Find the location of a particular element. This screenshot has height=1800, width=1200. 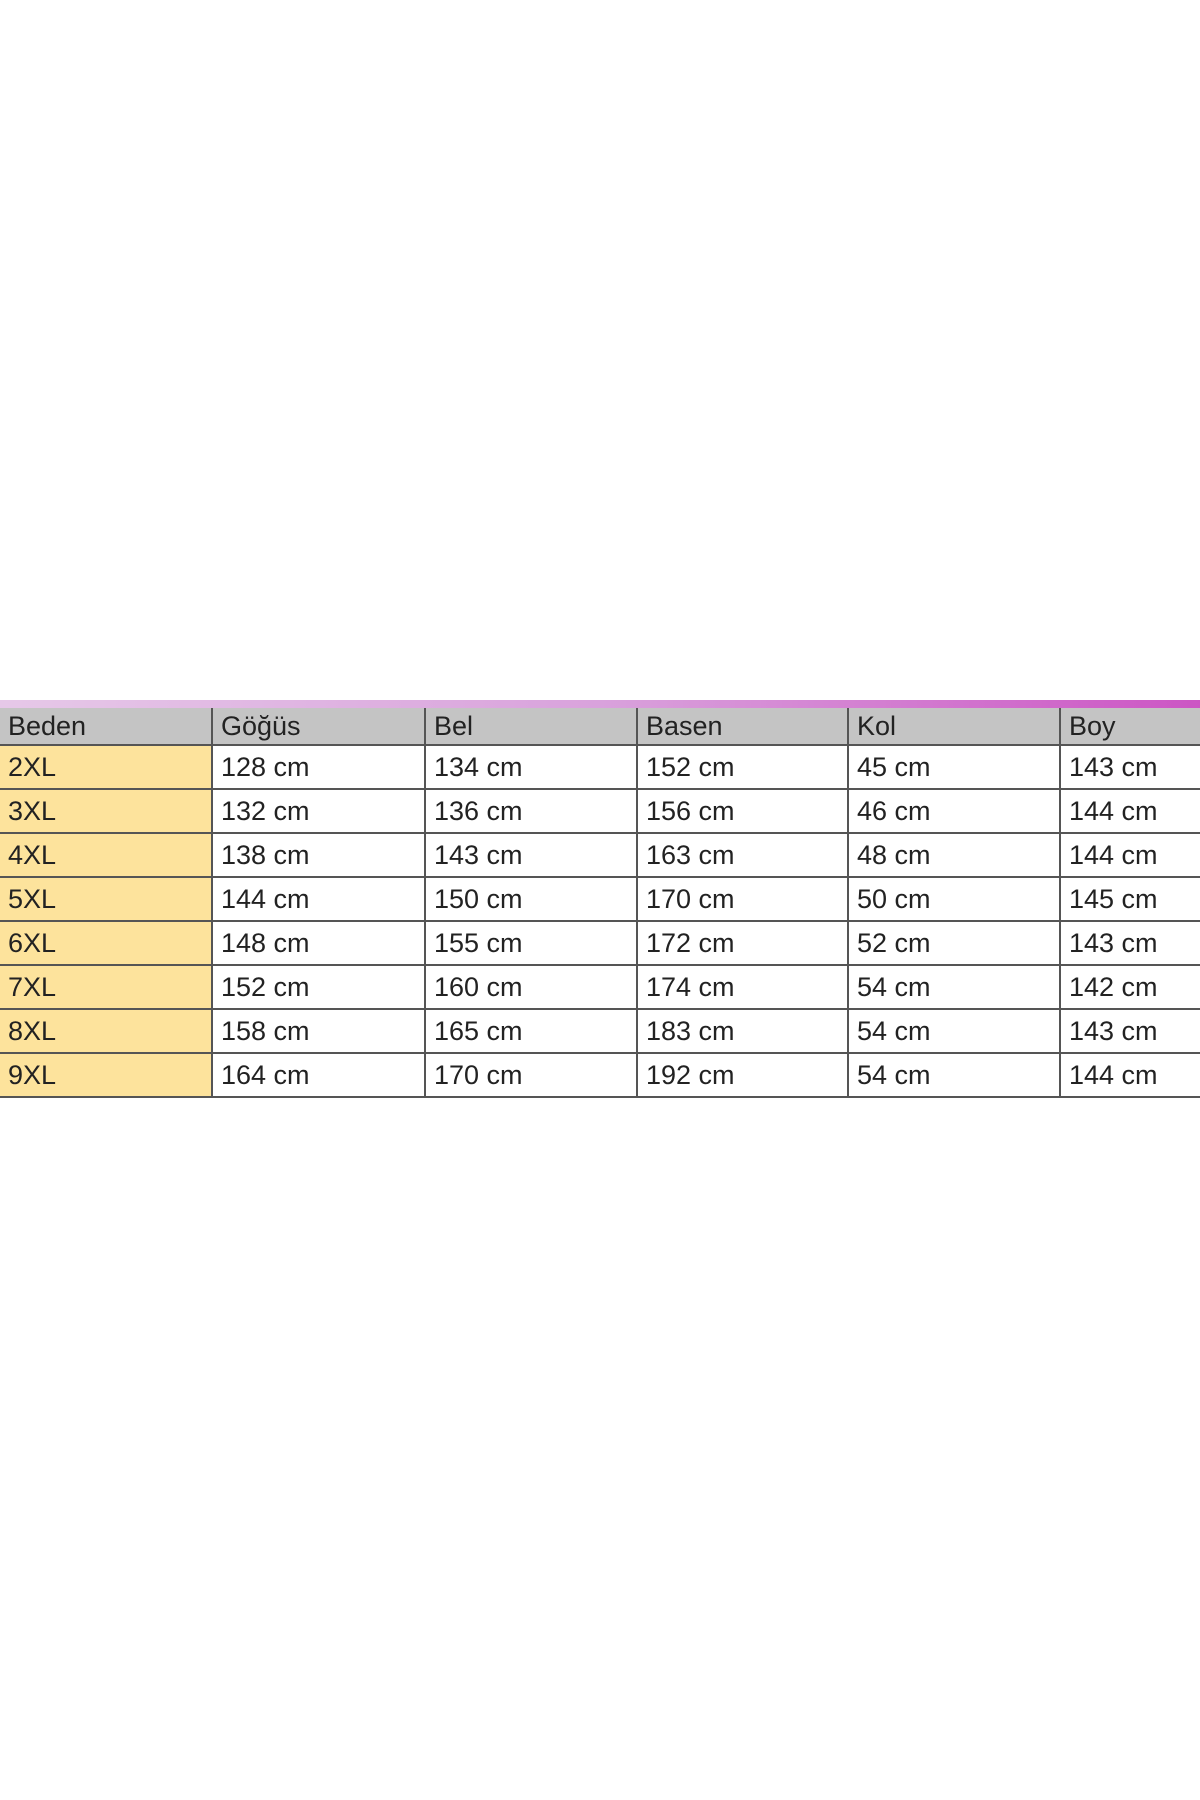

measure-cell: 132 cm is located at coordinates (318, 811).